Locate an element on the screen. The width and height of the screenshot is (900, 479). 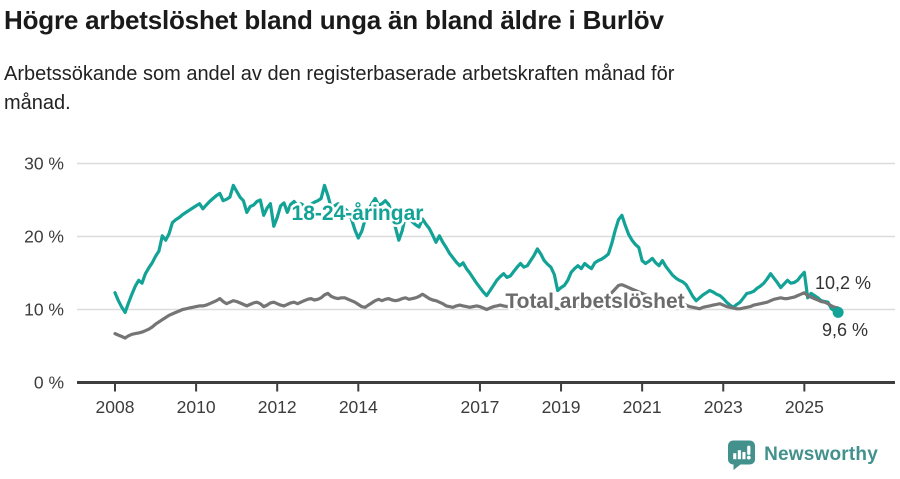
y-tick-label: 30 % is located at coordinates (44, 164).